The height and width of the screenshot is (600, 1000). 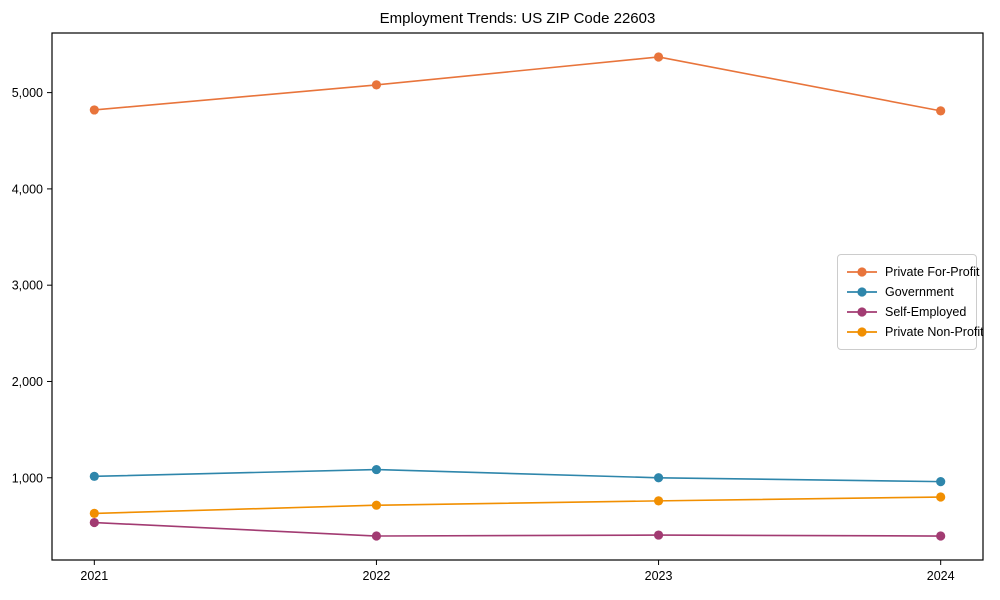 I want to click on y-tick-label: 4,000, so click(x=27, y=189).